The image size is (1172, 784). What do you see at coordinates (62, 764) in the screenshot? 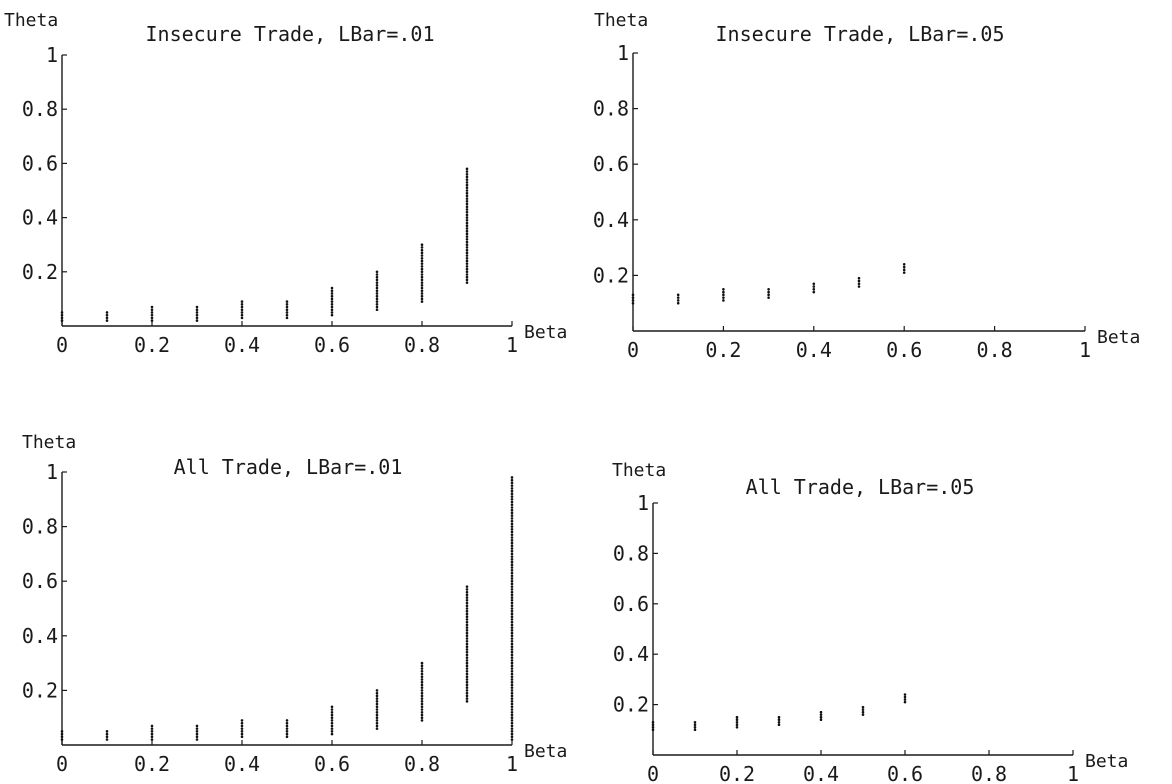
I see `x-tick-label: 0` at bounding box center [62, 764].